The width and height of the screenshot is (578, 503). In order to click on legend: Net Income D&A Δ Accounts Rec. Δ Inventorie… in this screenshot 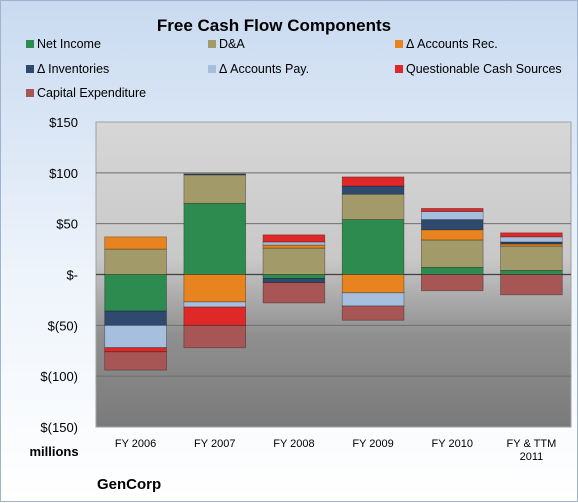, I will do `click(294, 68)`.